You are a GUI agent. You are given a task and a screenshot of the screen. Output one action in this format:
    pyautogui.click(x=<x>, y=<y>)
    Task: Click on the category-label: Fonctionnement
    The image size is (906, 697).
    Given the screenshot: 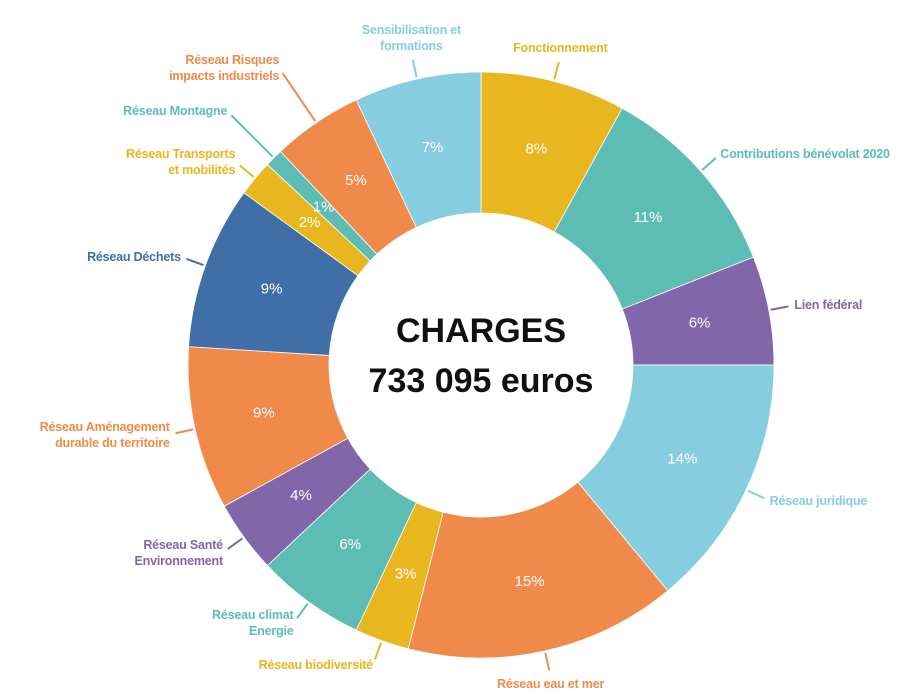 What is the action you would take?
    pyautogui.click(x=560, y=48)
    